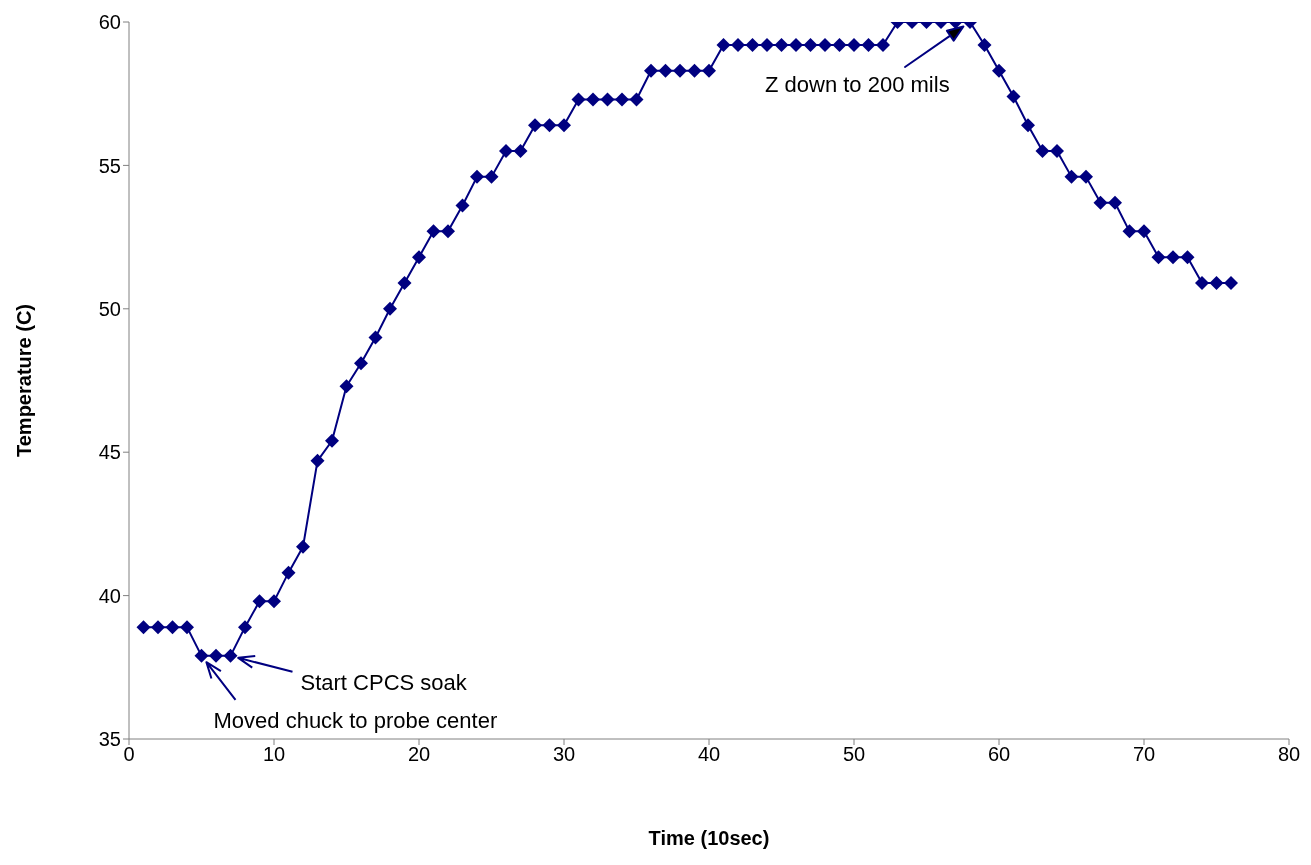 The height and width of the screenshot is (865, 1311). What do you see at coordinates (109, 308) in the screenshot?
I see `y-tick-label: 50` at bounding box center [109, 308].